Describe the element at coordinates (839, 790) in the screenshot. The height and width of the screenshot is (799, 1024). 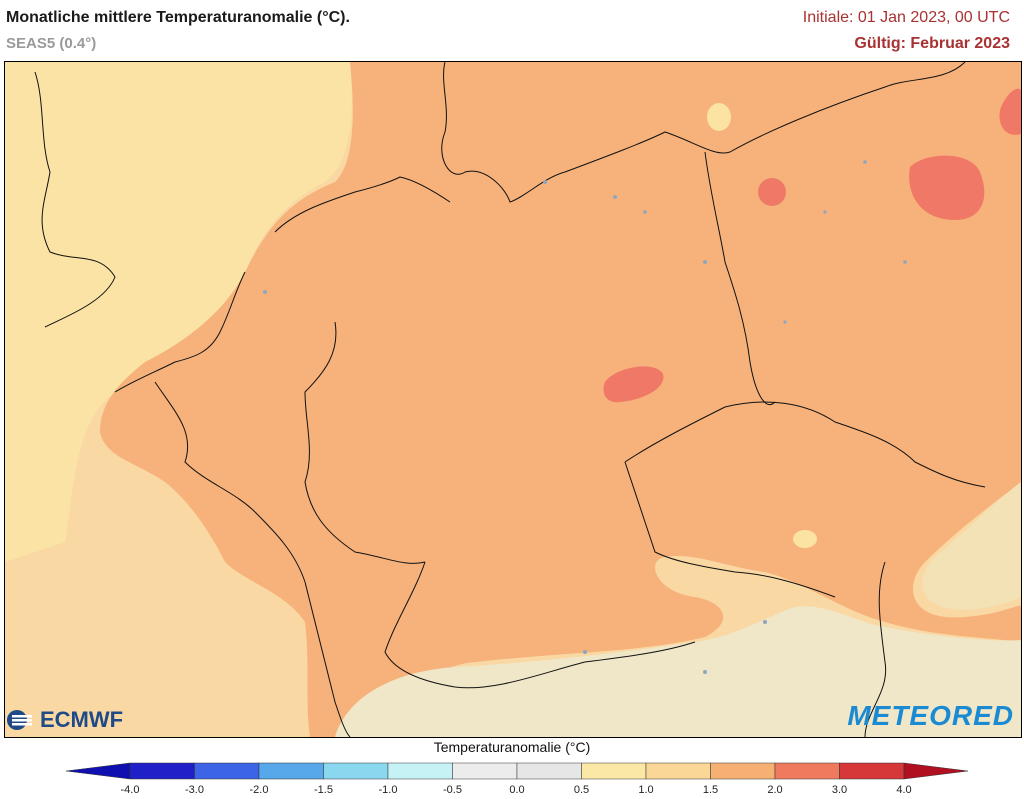
I see `colorbar-tick-label: 3.0` at that location.